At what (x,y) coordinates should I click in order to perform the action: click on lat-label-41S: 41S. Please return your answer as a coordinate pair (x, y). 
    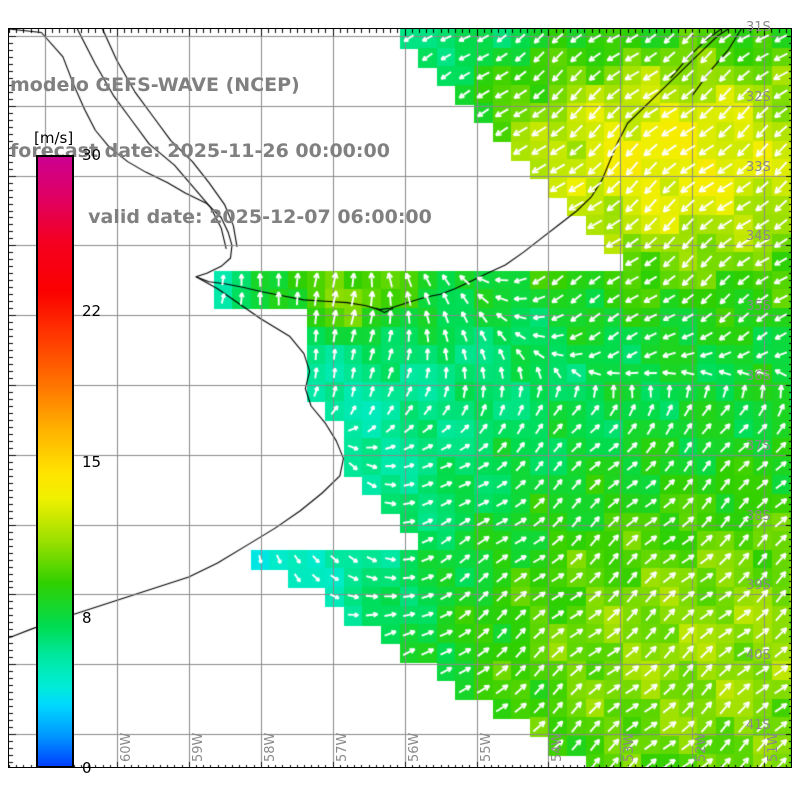
    Looking at the image, I should click on (758, 726).